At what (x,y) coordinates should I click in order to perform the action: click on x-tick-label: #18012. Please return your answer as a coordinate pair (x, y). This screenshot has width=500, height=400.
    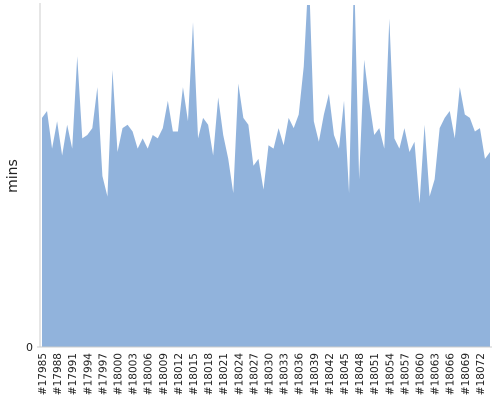
    Looking at the image, I should click on (179, 374).